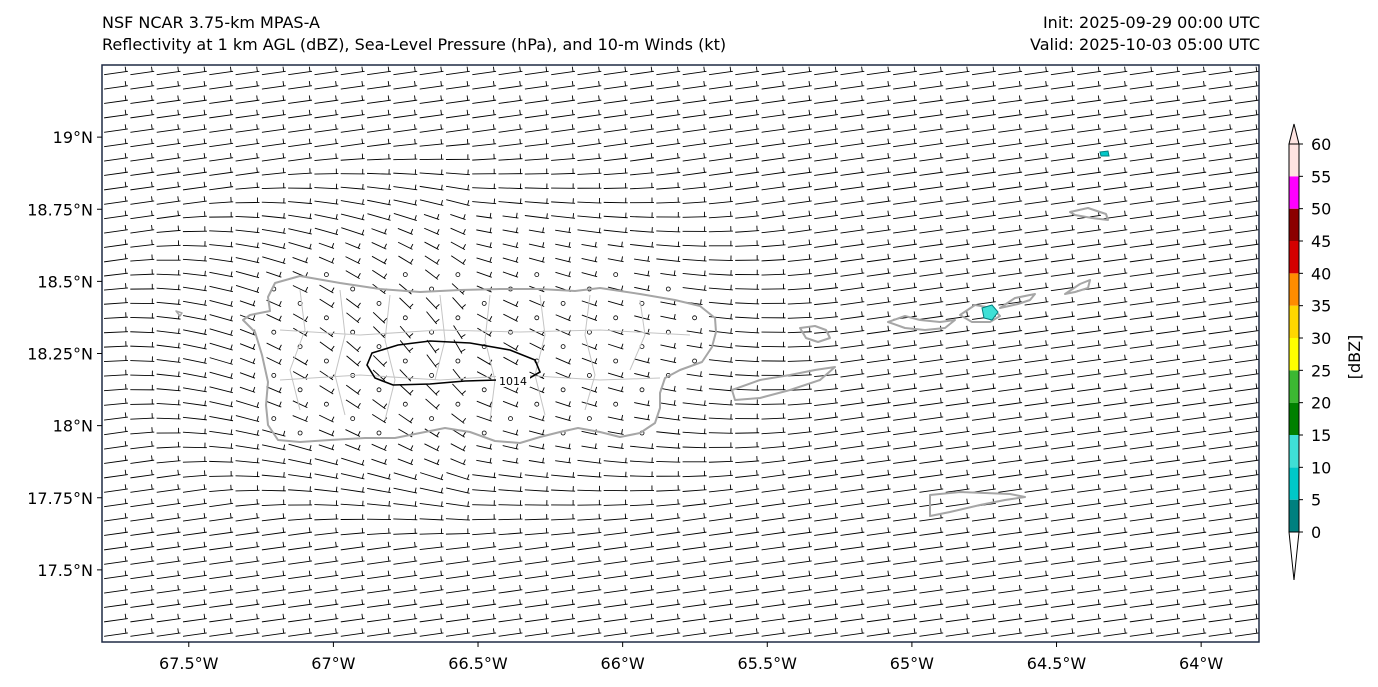 This screenshot has height=687, width=1378. I want to click on lat-tick-label: 17.5°N, so click(65, 570).